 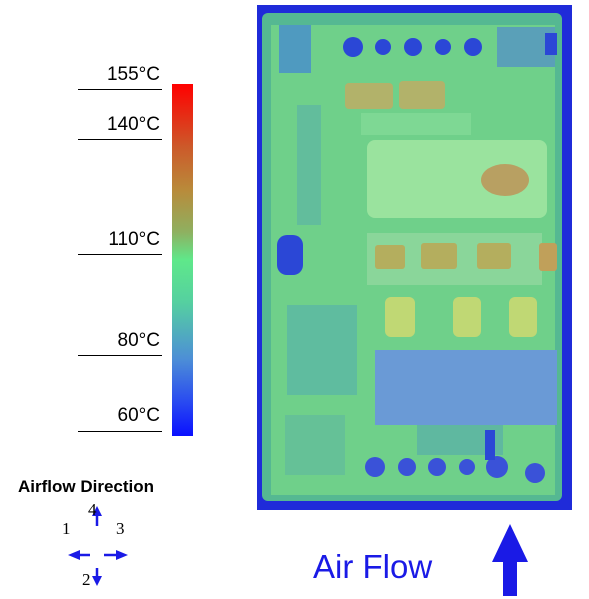 I want to click on airflow-direction-compass, so click(x=98, y=546).